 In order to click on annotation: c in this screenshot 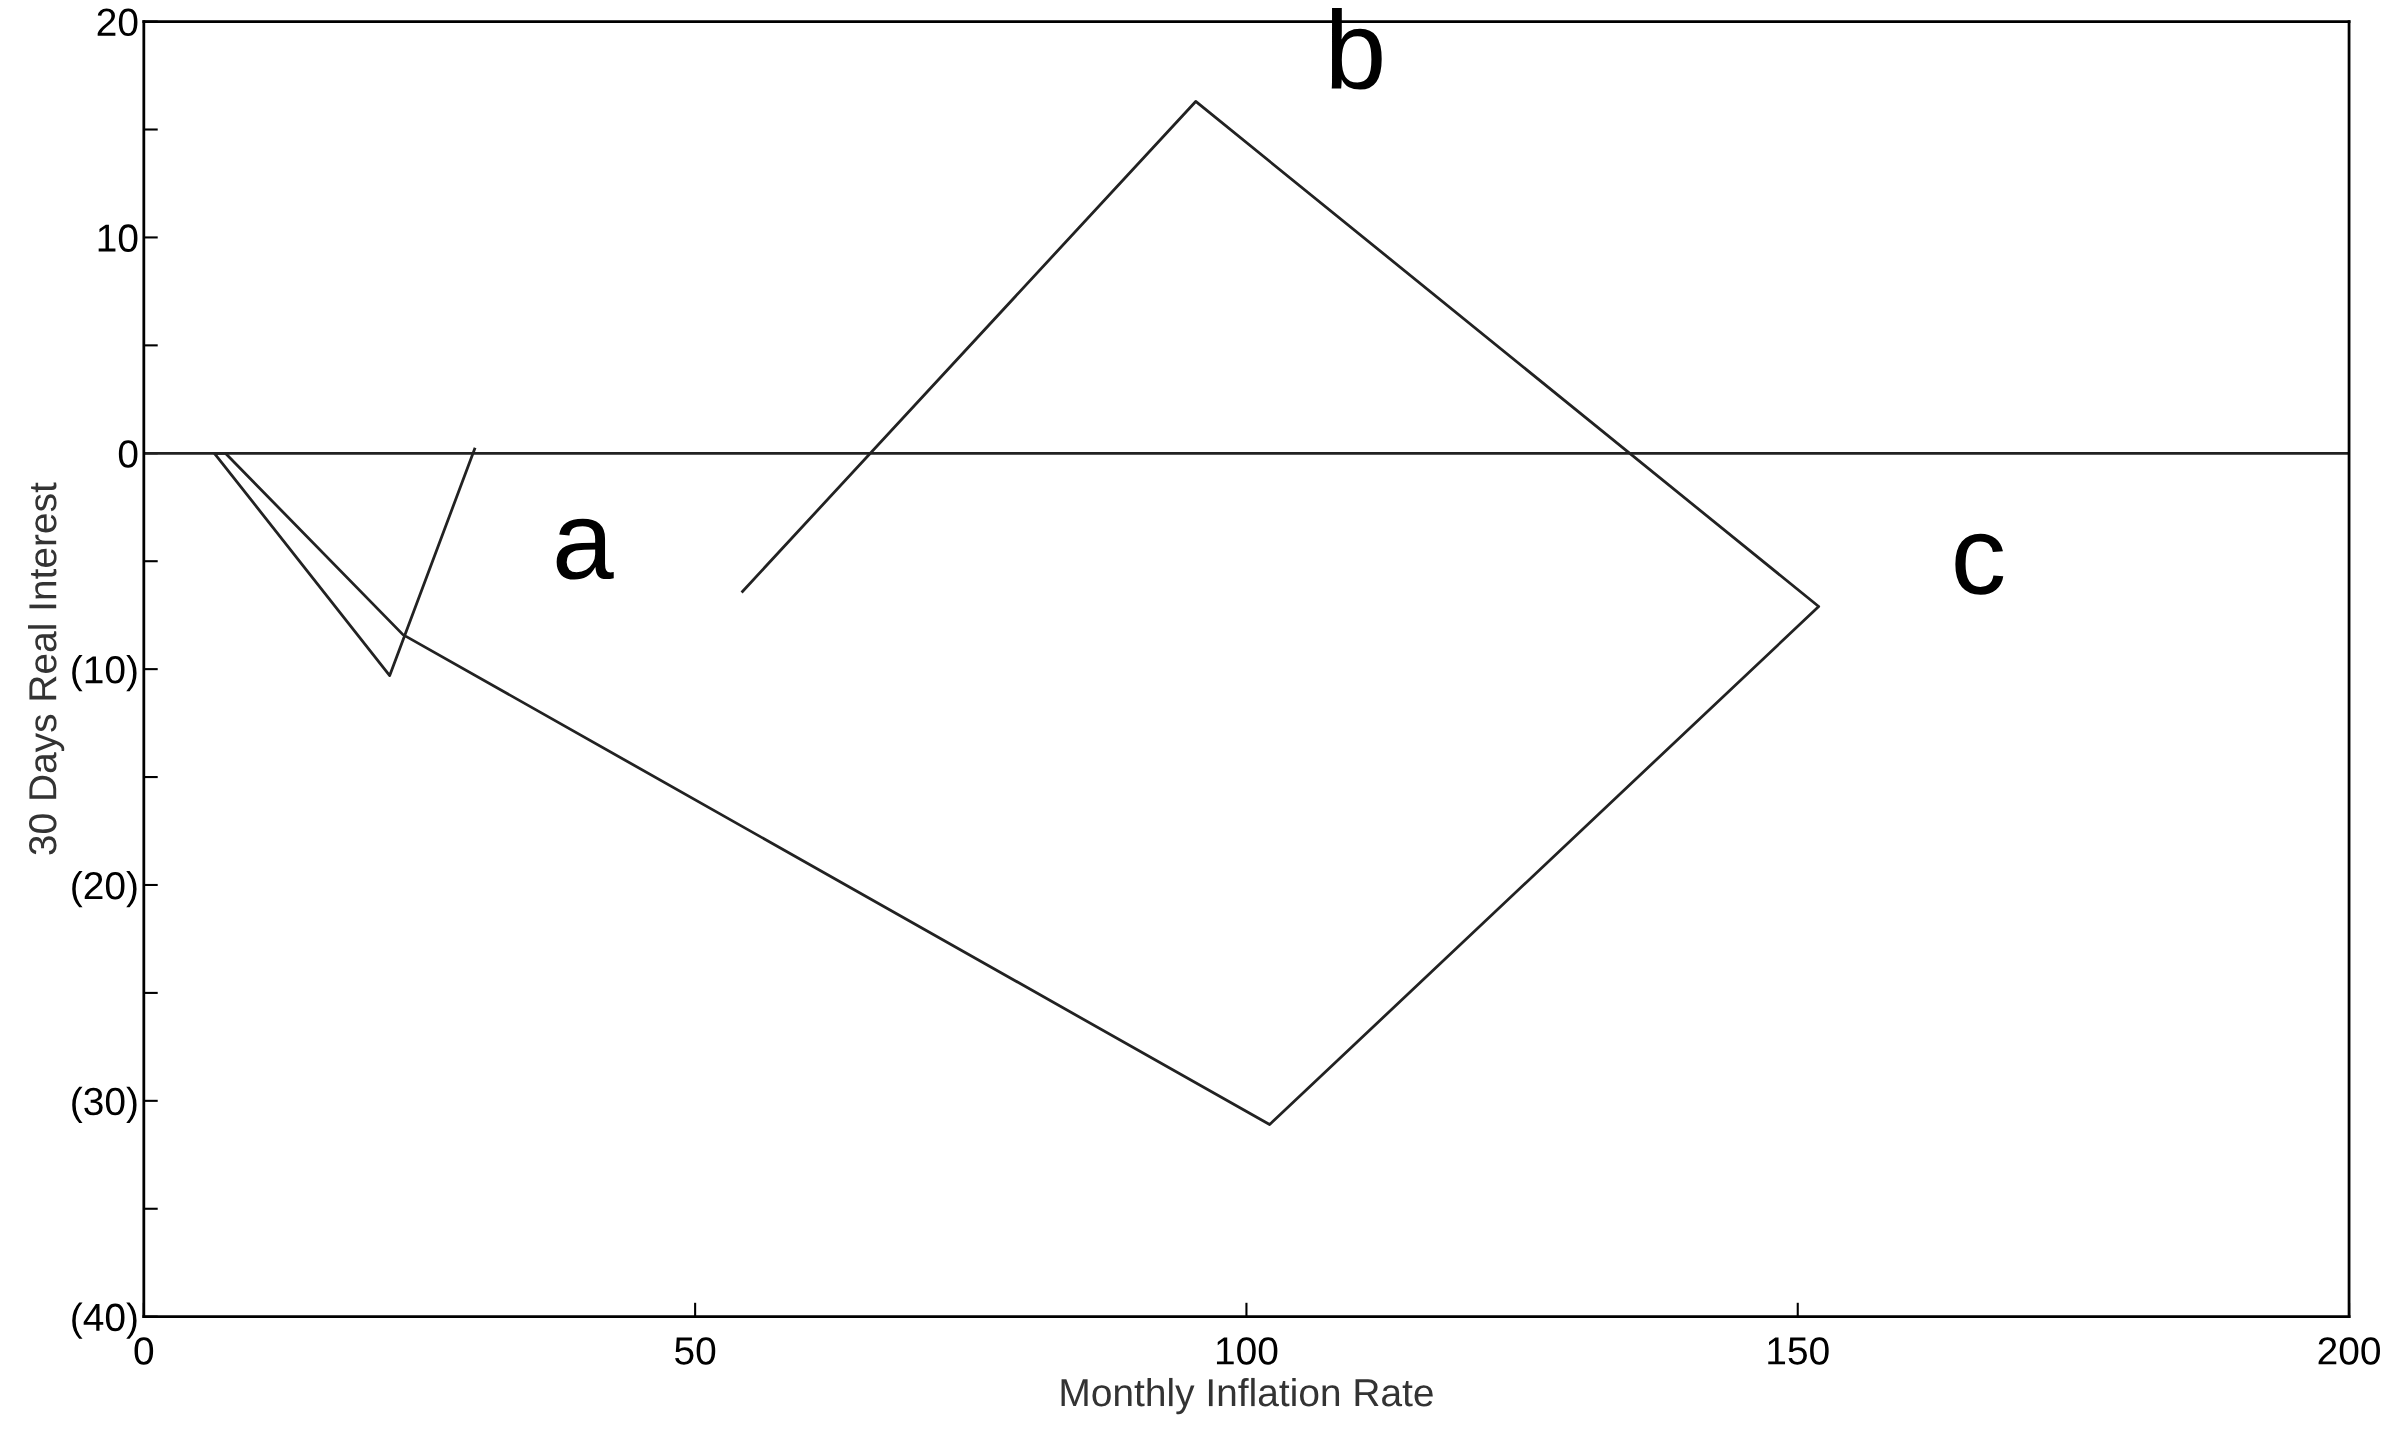, I will do `click(1979, 564)`.